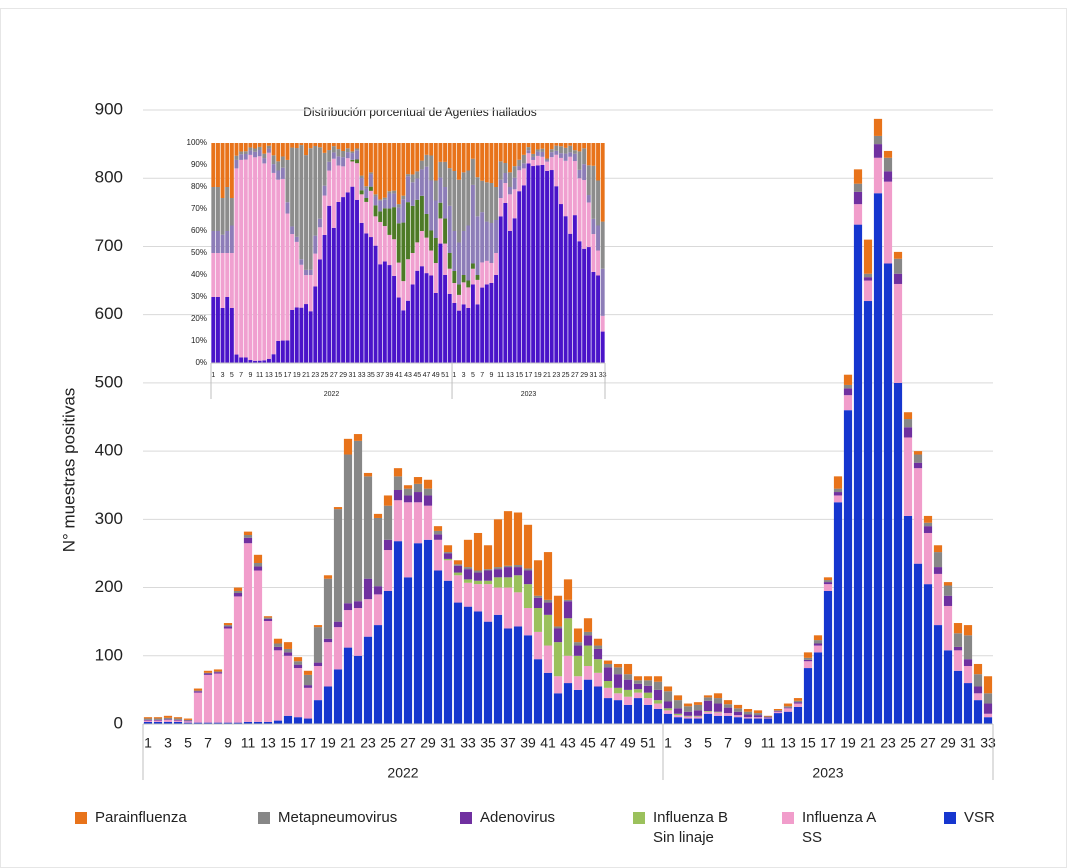  I want to click on x-tick-label: 27, so click(334, 375).